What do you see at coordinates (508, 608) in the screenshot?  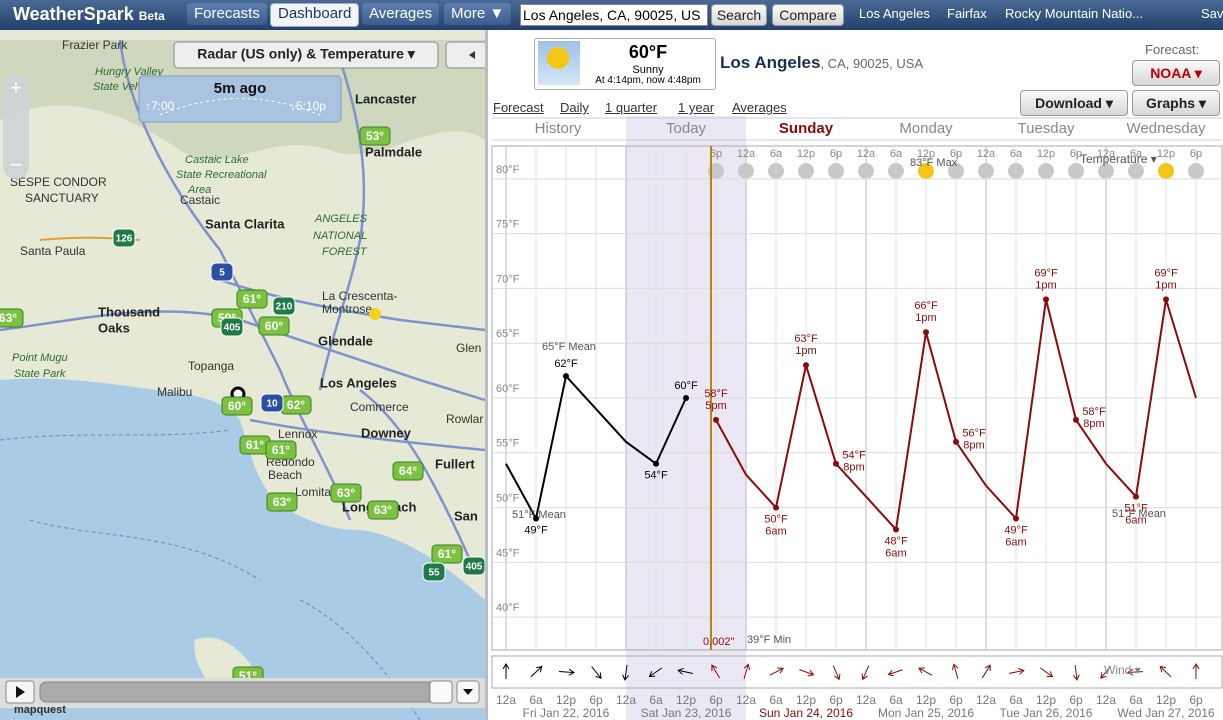 I see `y-tick-label: 40°F` at bounding box center [508, 608].